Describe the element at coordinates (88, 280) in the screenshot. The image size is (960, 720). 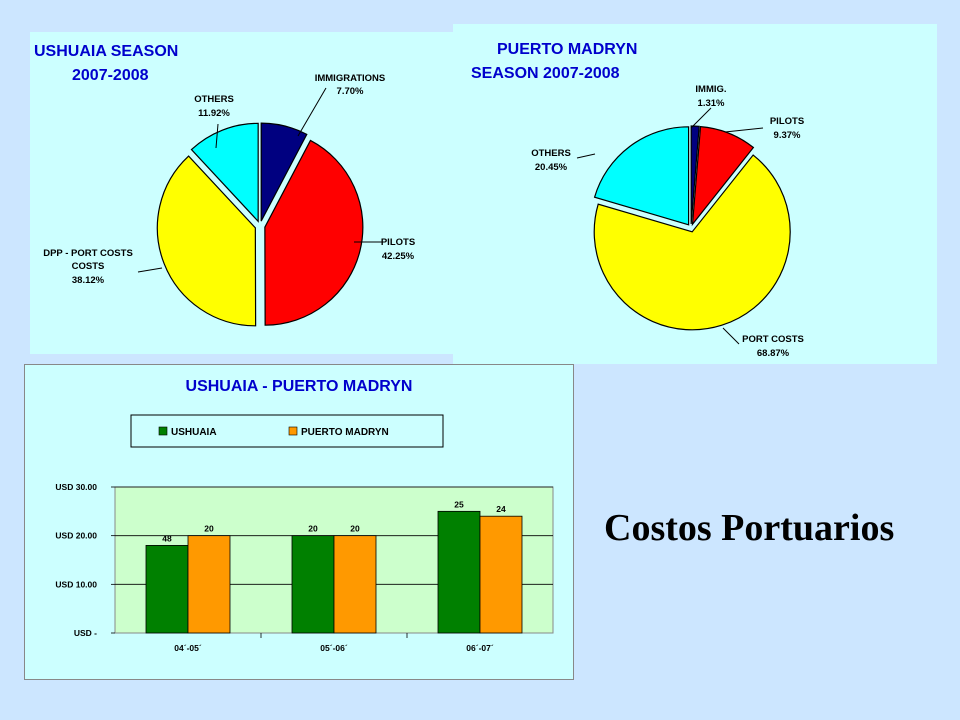
I see `ushuaia-slice-pct-port-costs: 38.12%` at that location.